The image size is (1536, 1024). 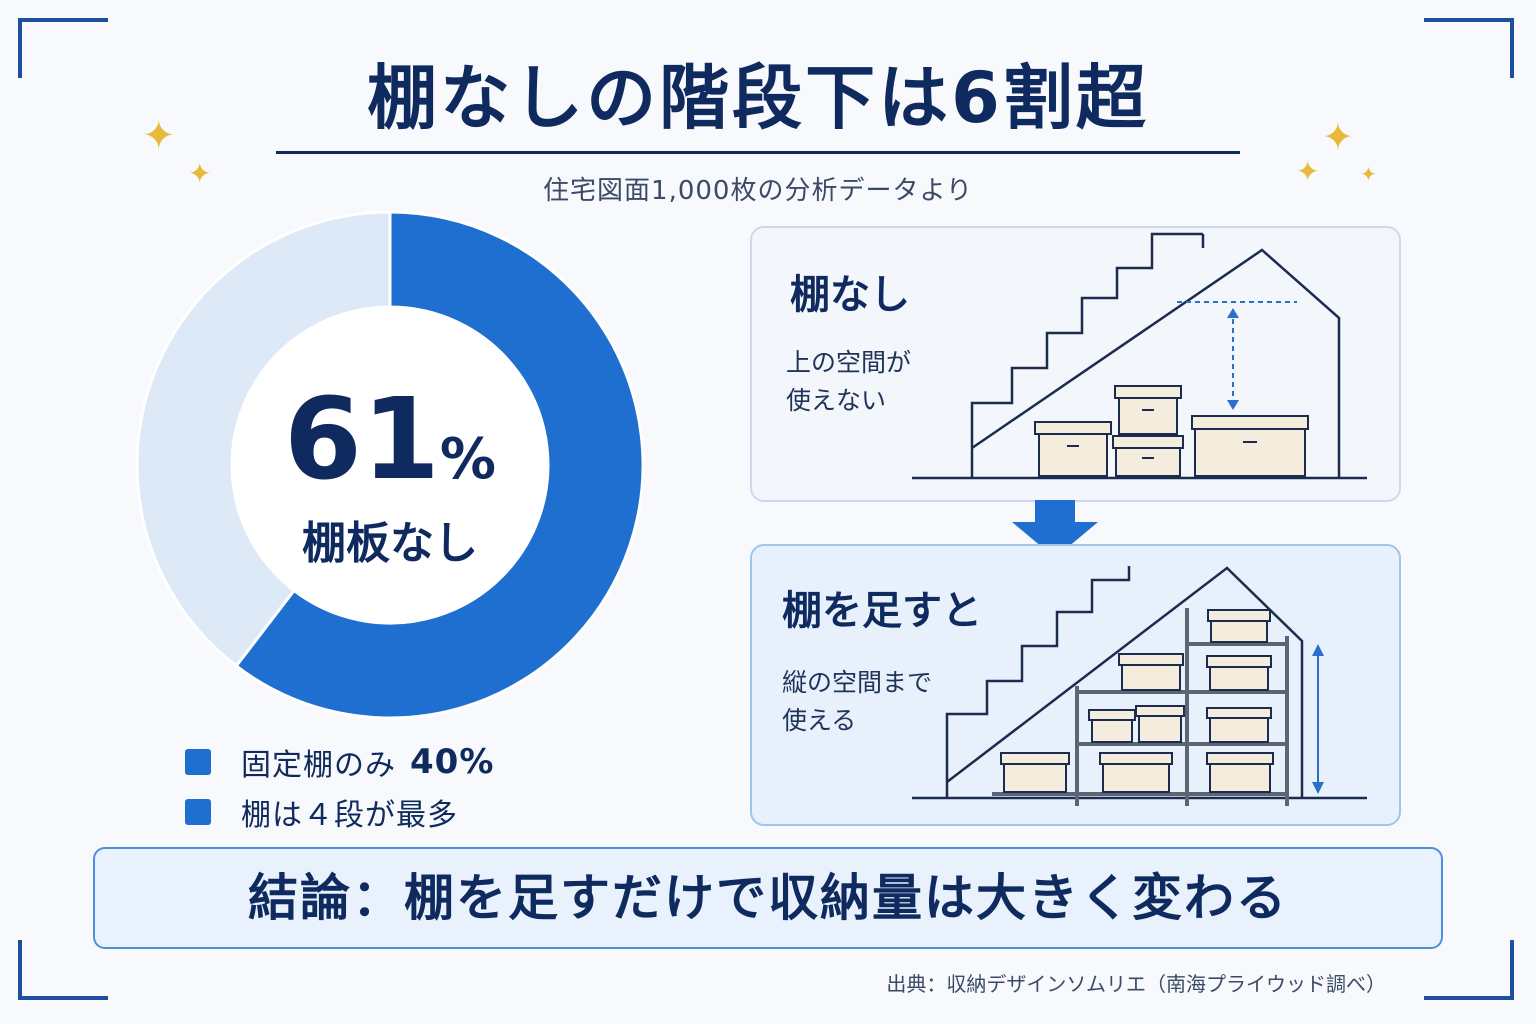 What do you see at coordinates (1055, 529) in the screenshot?
I see `down-arrow-icon` at bounding box center [1055, 529].